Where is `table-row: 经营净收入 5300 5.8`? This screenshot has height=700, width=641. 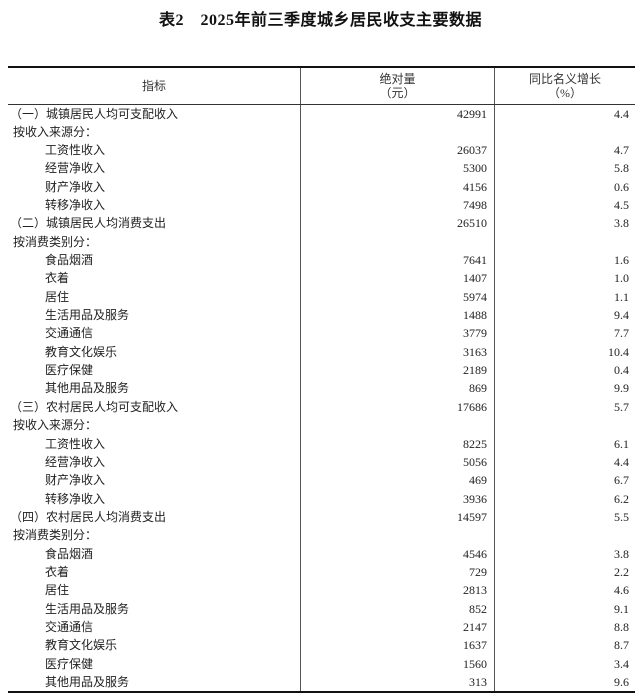
table-row: 经营净收入 5300 5.8 is located at coordinates (321, 168).